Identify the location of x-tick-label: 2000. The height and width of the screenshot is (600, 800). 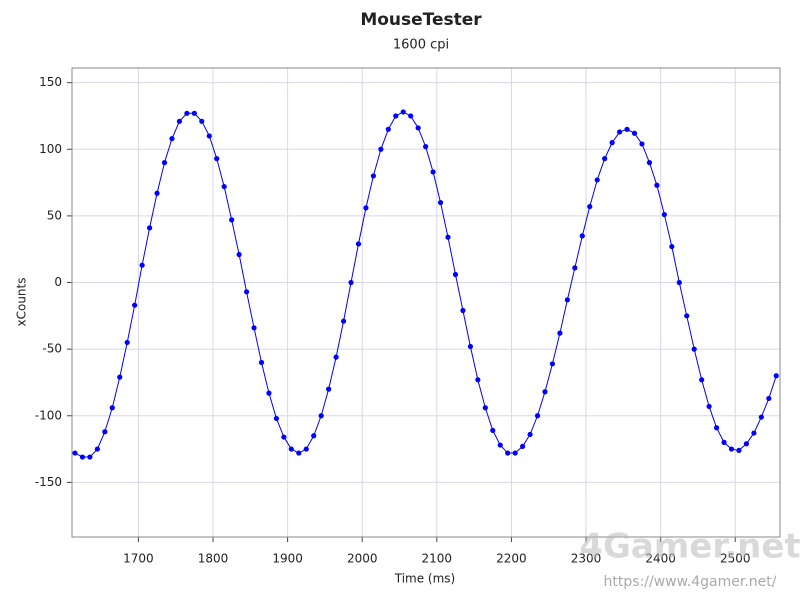
(362, 559).